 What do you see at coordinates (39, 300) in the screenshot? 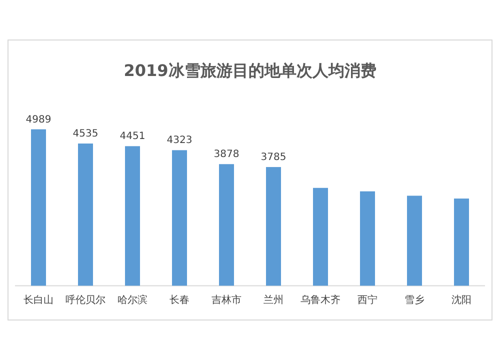
I see `x-tick-label: 长白山` at bounding box center [39, 300].